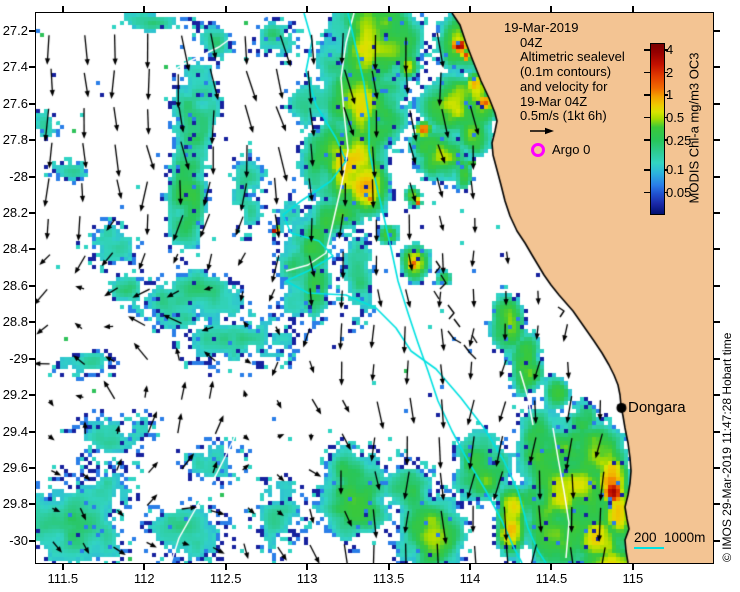 Image resolution: width=740 pixels, height=592 pixels. What do you see at coordinates (675, 170) in the screenshot?
I see `colorbar-tick-label: 0.1` at bounding box center [675, 170].